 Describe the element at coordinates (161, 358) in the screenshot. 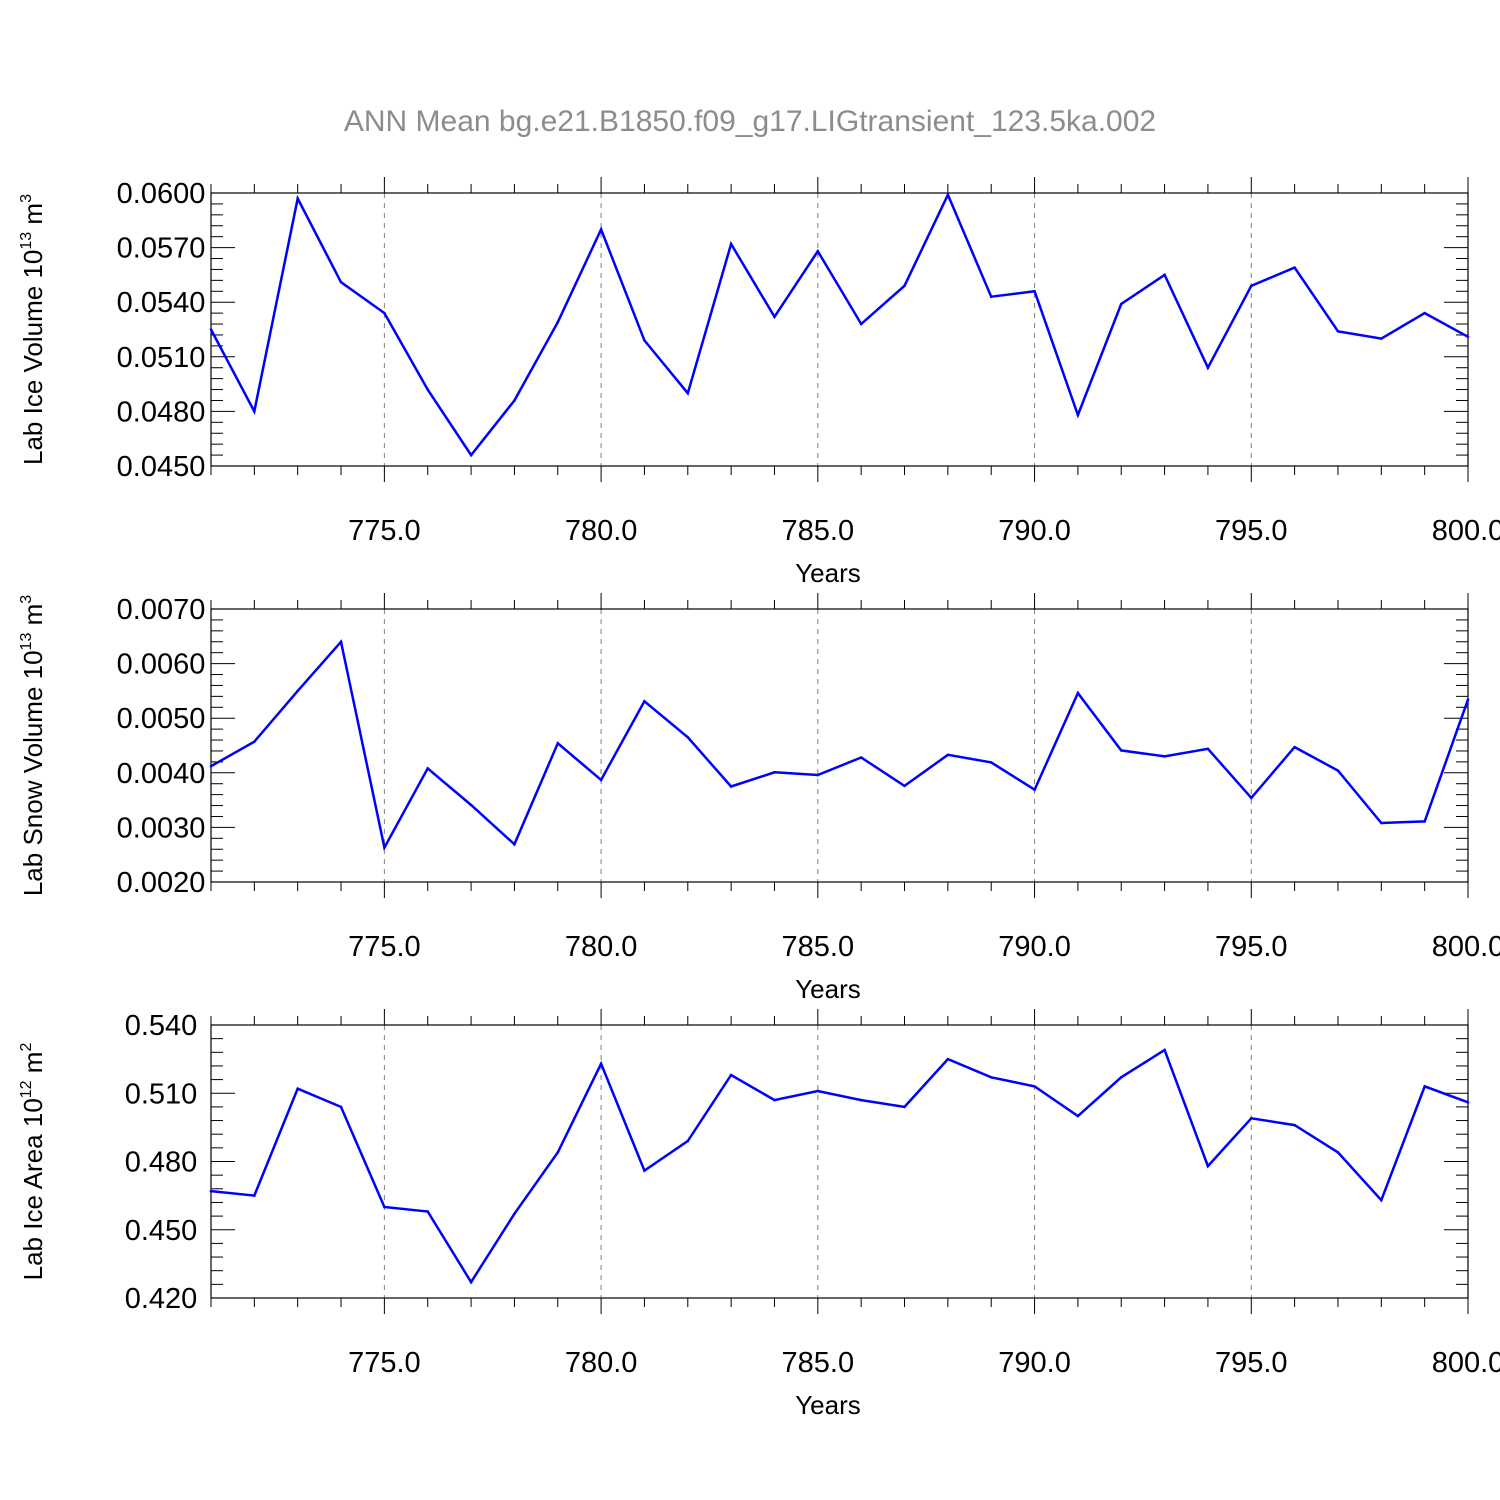

I see `y-tick-label: 0.0510` at that location.